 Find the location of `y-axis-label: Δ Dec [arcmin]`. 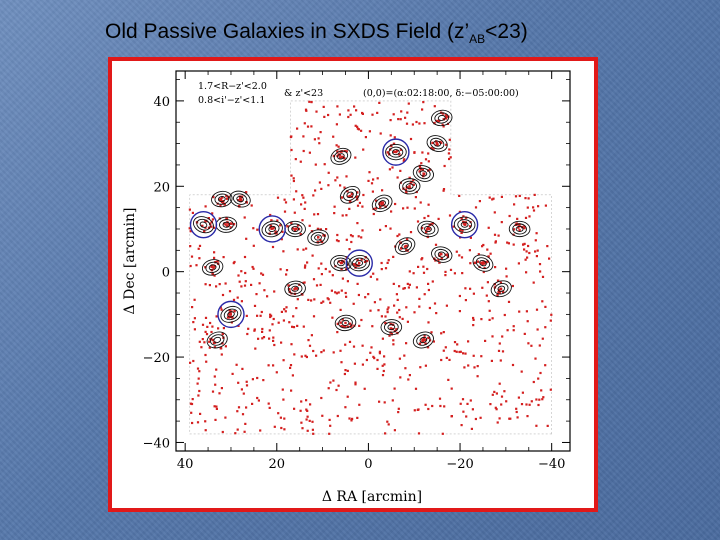

y-axis-label: Δ Dec [arcmin] is located at coordinates (130, 261).